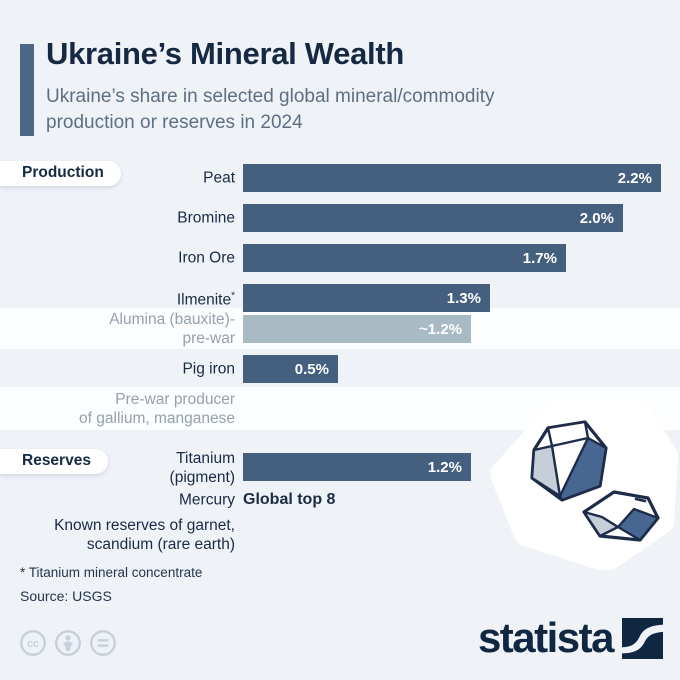  Describe the element at coordinates (433, 218) in the screenshot. I see `bar: 2.0%` at that location.